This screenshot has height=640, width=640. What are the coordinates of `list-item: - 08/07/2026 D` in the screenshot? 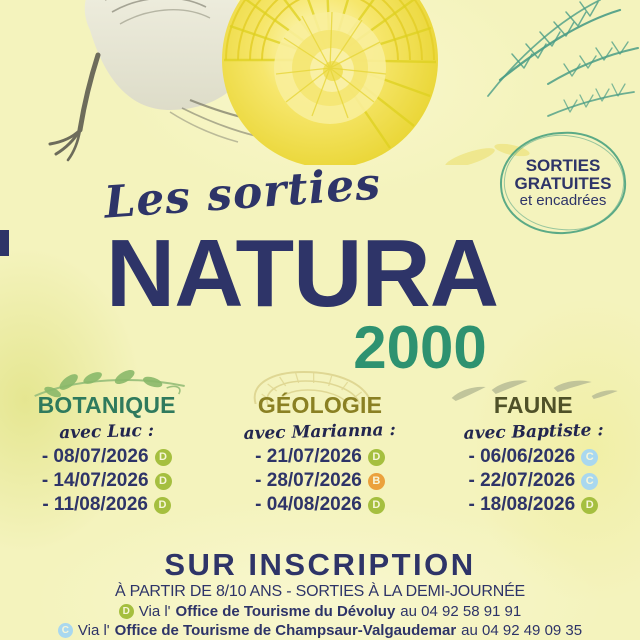 It's located at (106, 457).